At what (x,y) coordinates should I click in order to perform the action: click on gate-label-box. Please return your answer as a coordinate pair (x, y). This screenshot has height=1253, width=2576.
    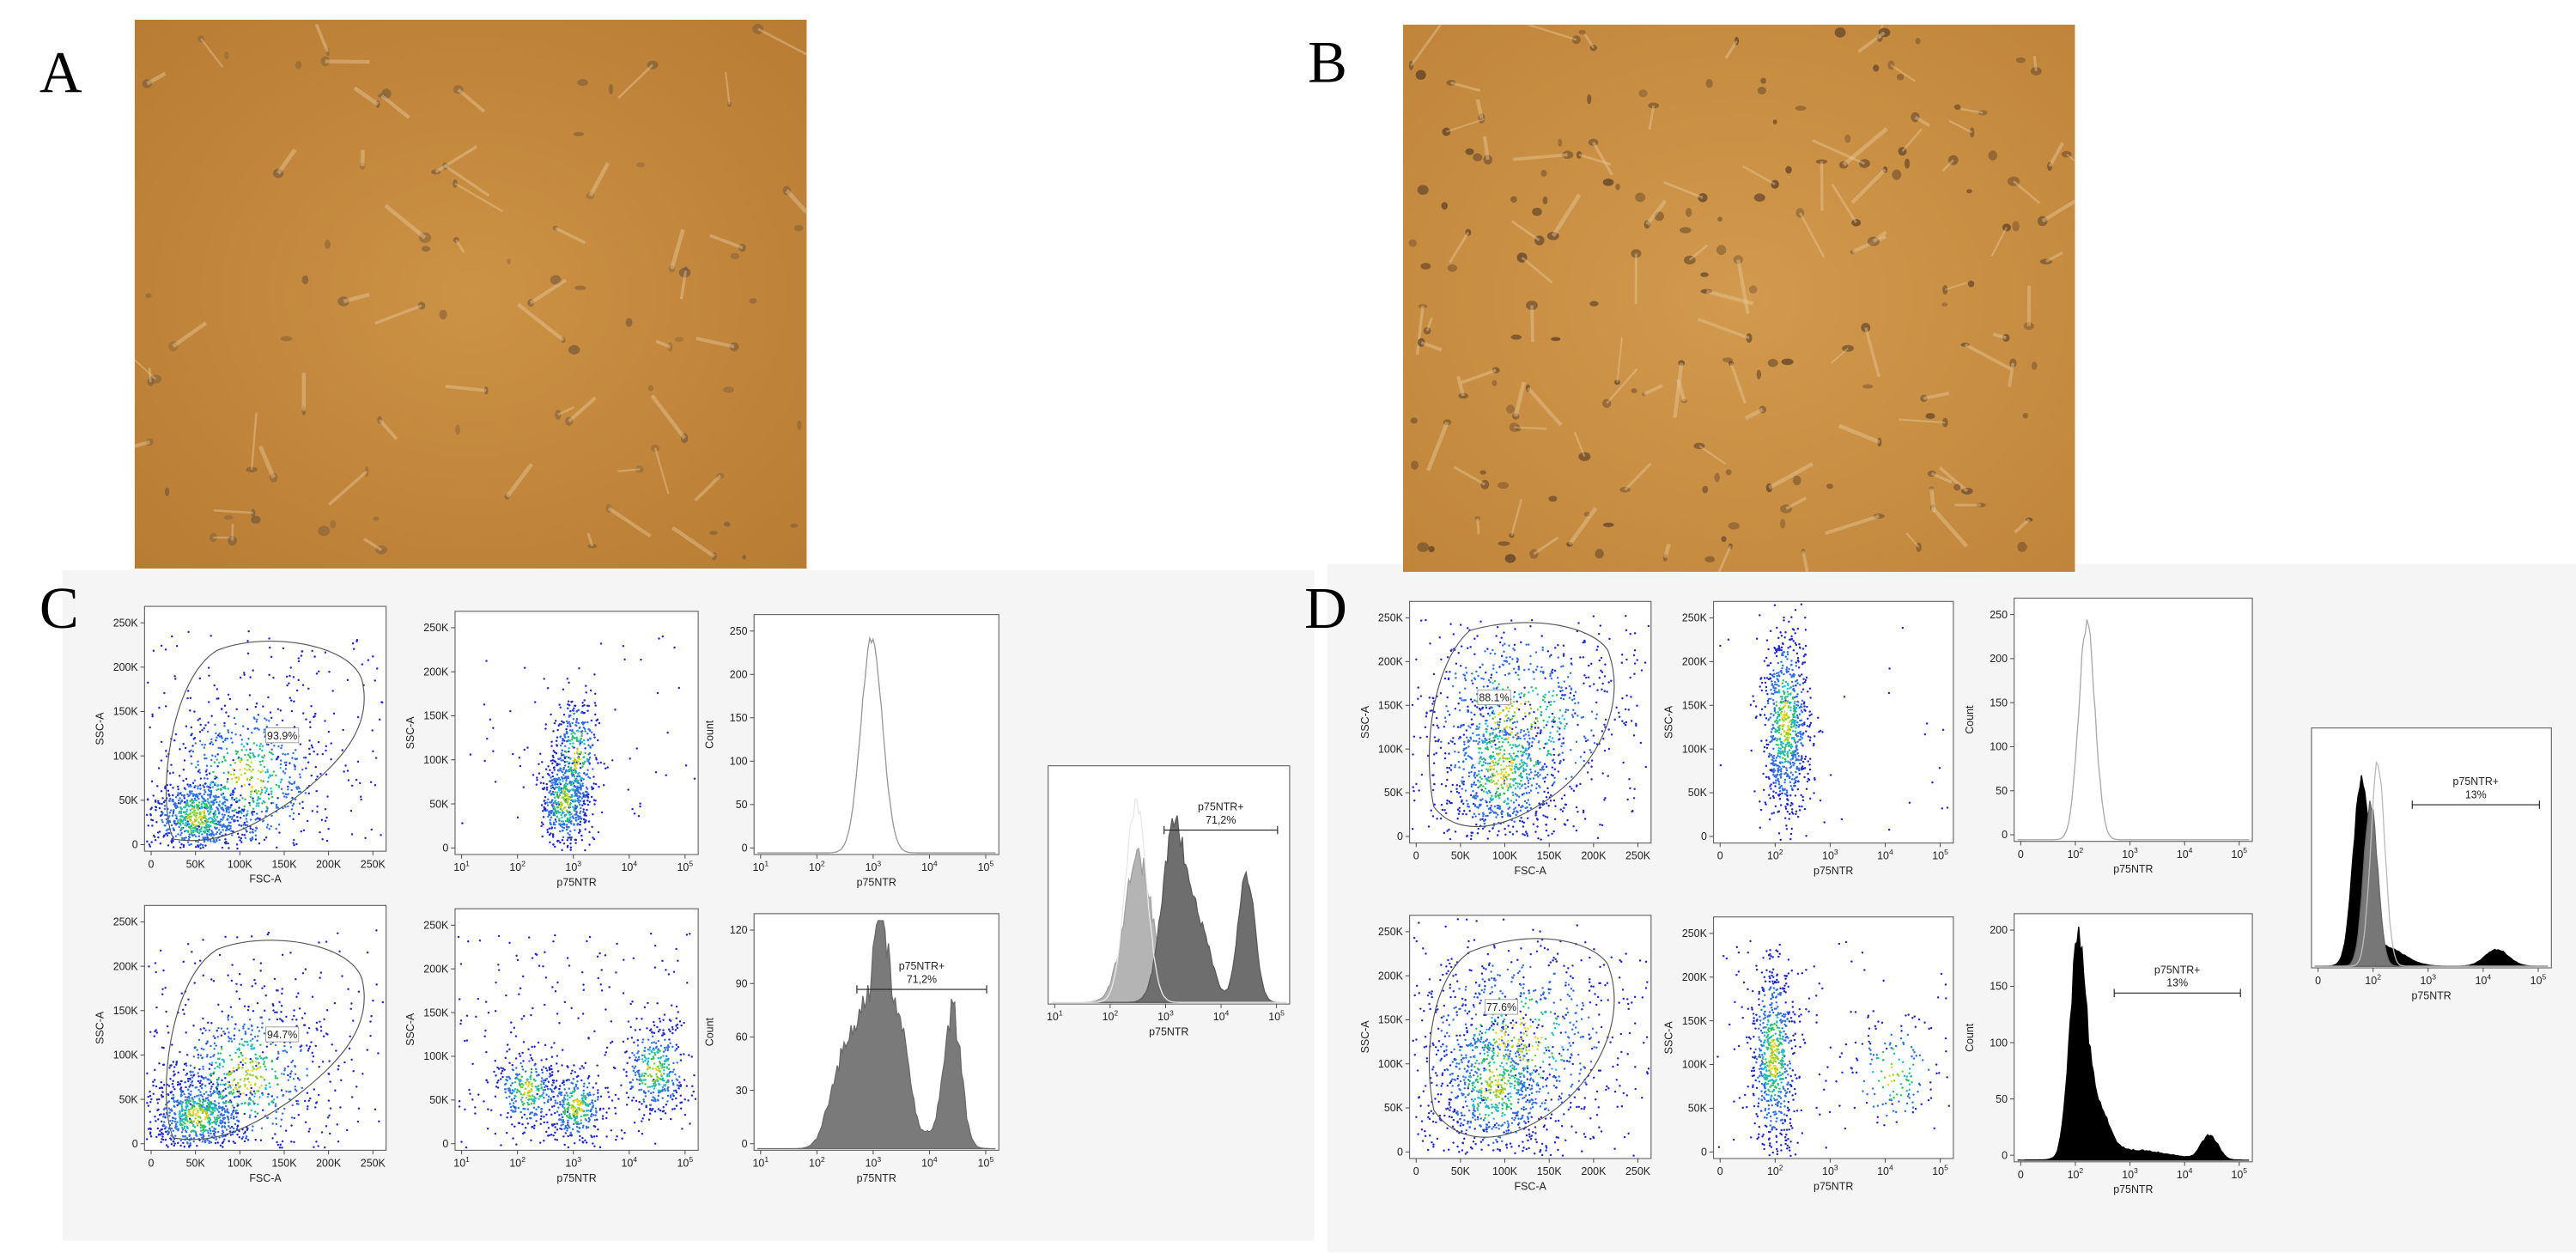
    Looking at the image, I should click on (282, 735).